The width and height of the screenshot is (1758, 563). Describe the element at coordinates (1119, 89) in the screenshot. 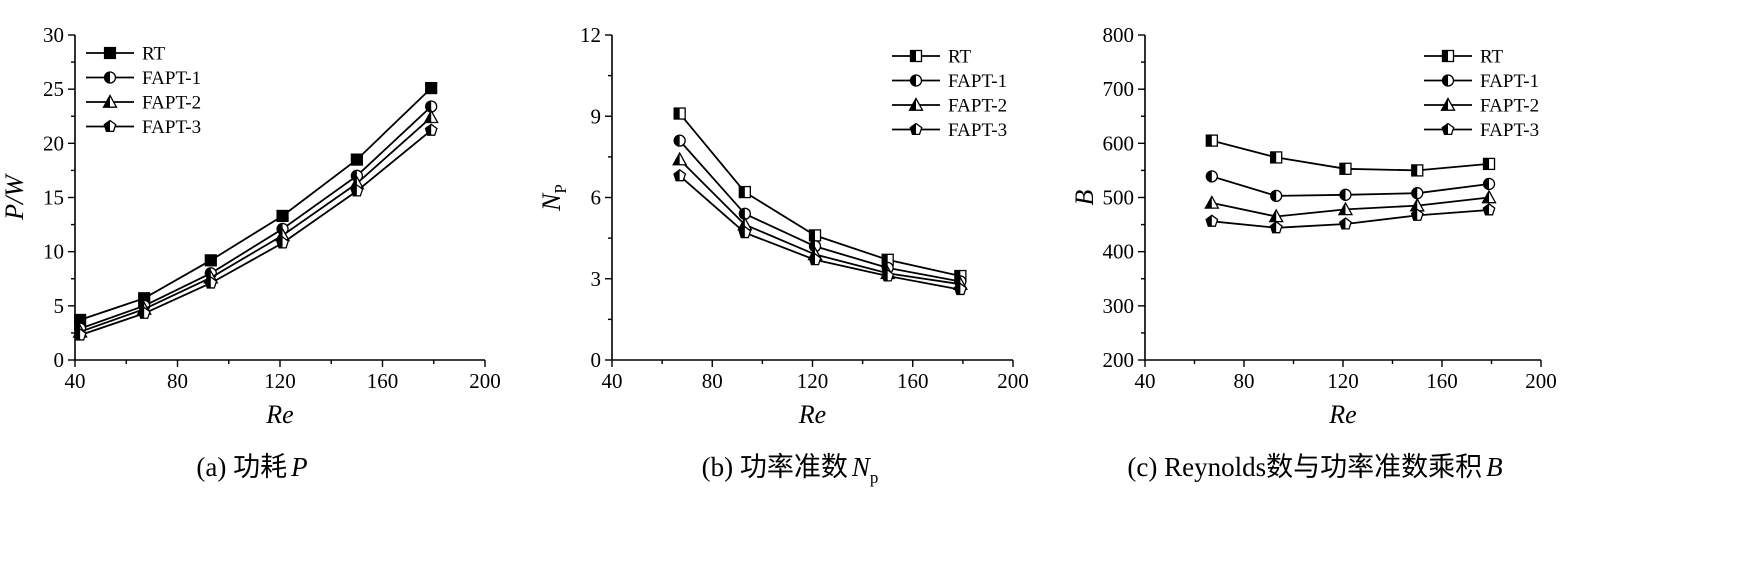

I see `y-tick-label: 700` at that location.